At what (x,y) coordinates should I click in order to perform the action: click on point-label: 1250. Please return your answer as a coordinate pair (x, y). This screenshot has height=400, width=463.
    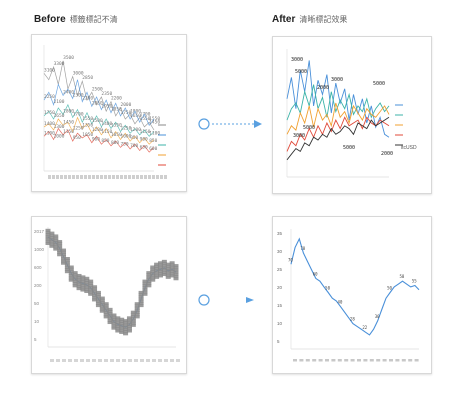
    Looking at the image, I should click on (78, 129).